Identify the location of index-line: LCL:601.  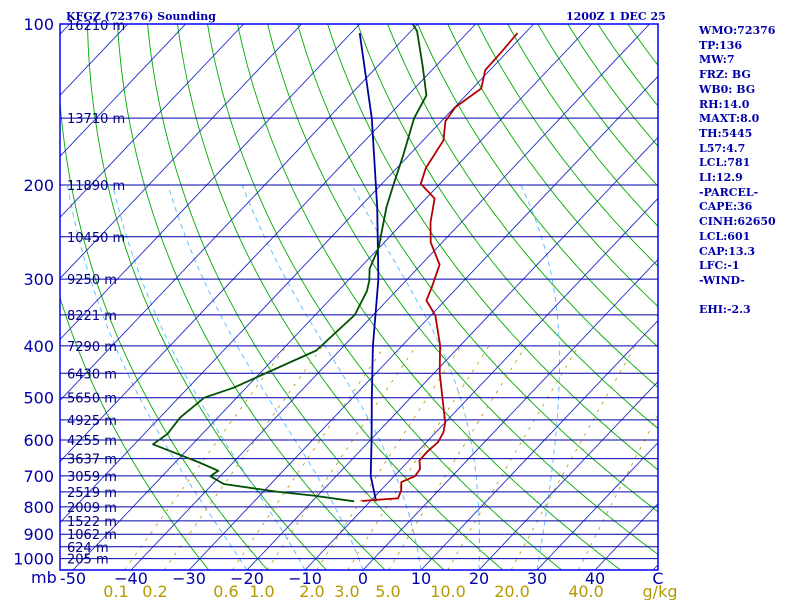
(725, 236).